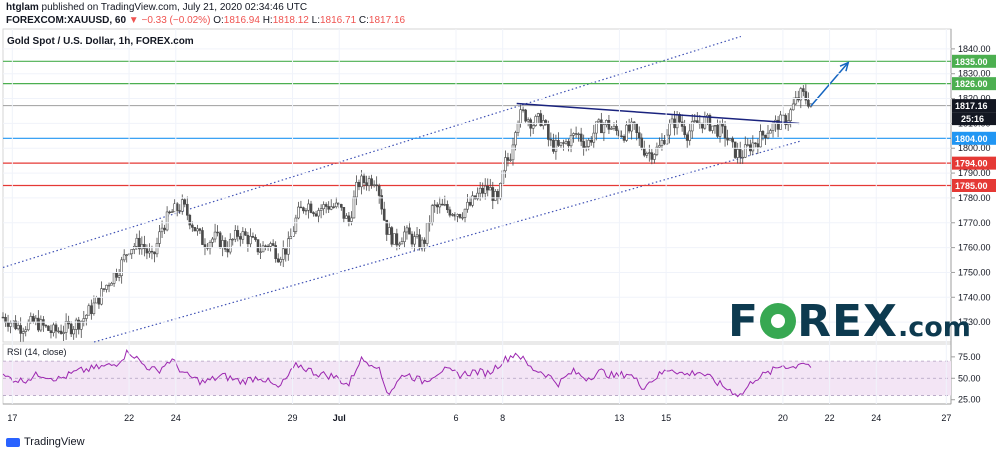  Describe the element at coordinates (974, 173) in the screenshot. I see `price-tick-label: 1790.00` at that location.